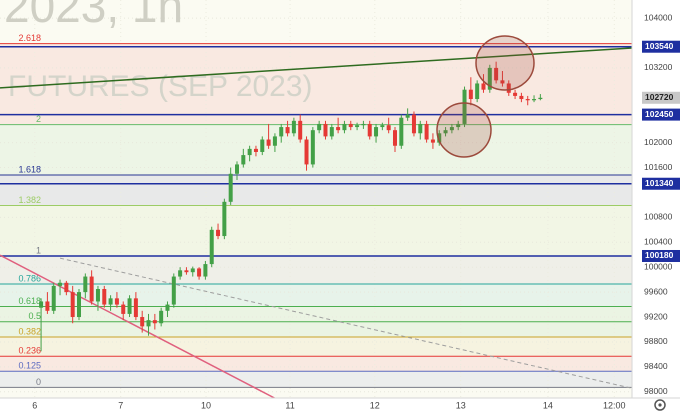  I want to click on x-tick-label: 11, so click(289, 405).